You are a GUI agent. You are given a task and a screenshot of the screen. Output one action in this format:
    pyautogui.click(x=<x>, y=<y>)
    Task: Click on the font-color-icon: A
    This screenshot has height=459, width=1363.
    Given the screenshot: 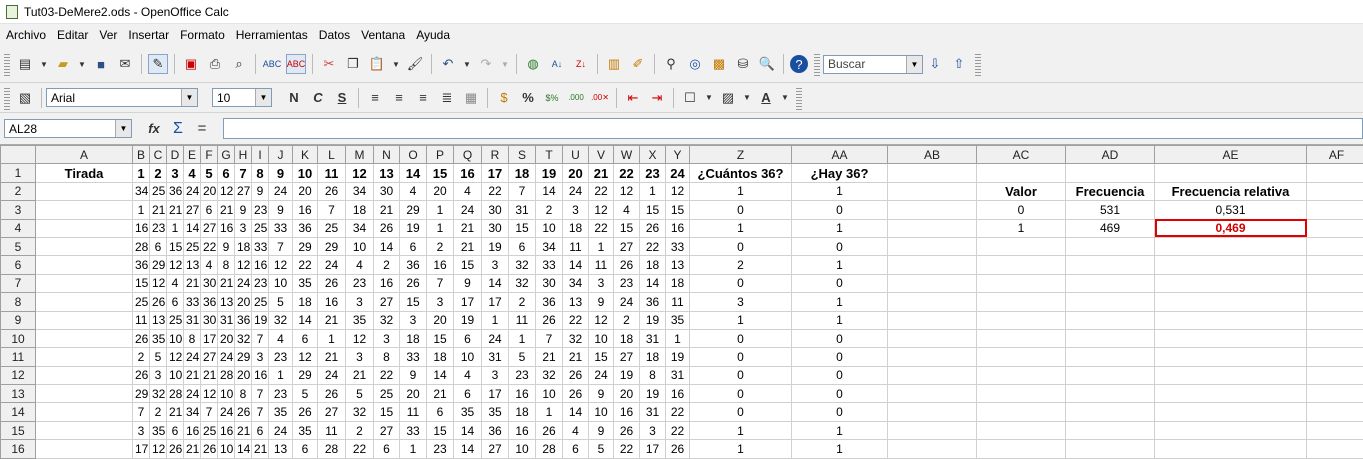 What is the action you would take?
    pyautogui.click(x=766, y=98)
    